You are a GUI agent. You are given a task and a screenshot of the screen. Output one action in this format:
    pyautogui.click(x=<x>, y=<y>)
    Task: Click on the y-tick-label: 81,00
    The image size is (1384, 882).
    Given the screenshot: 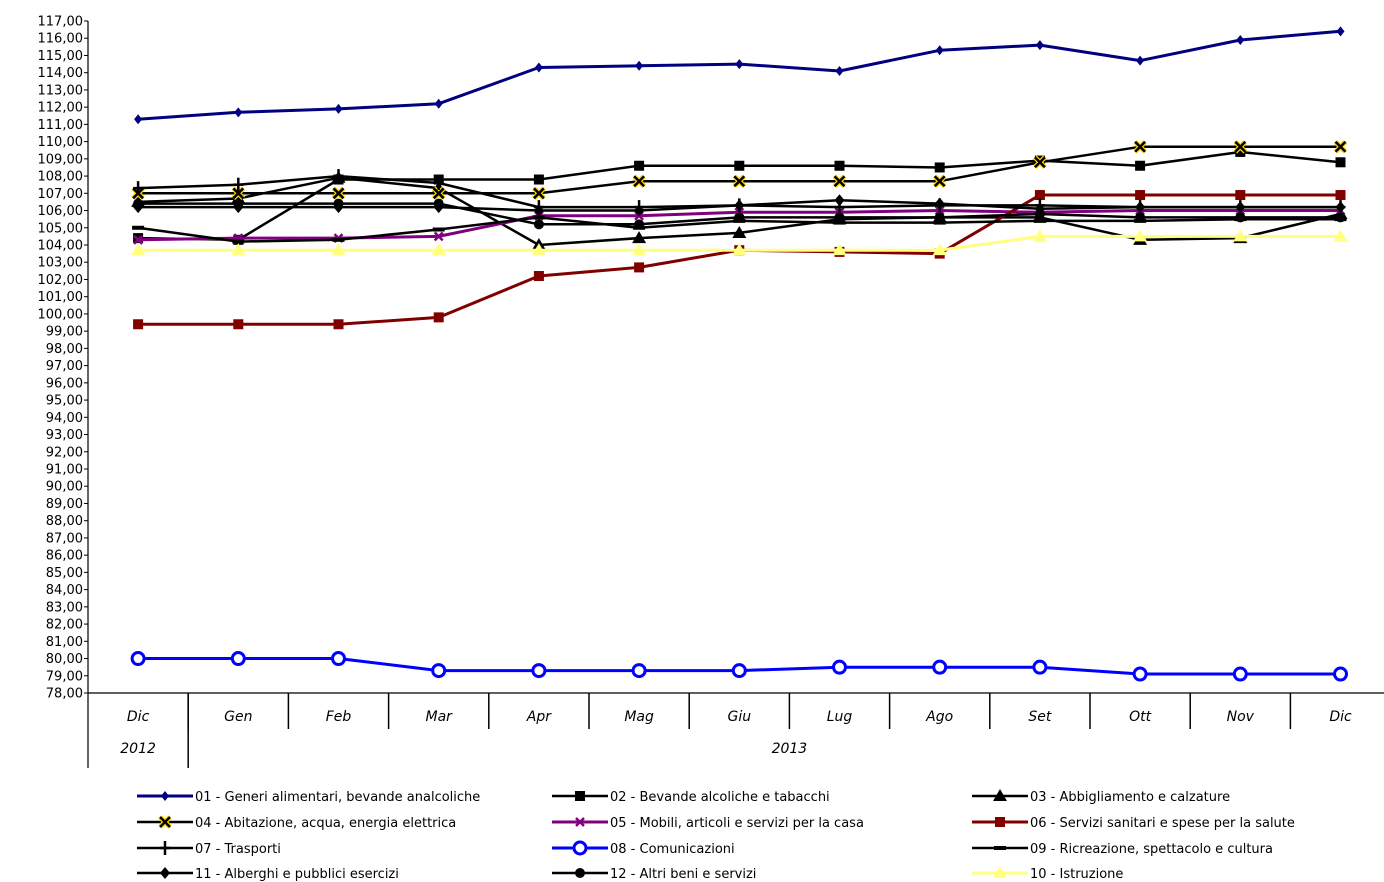 What is the action you would take?
    pyautogui.click(x=64, y=642)
    